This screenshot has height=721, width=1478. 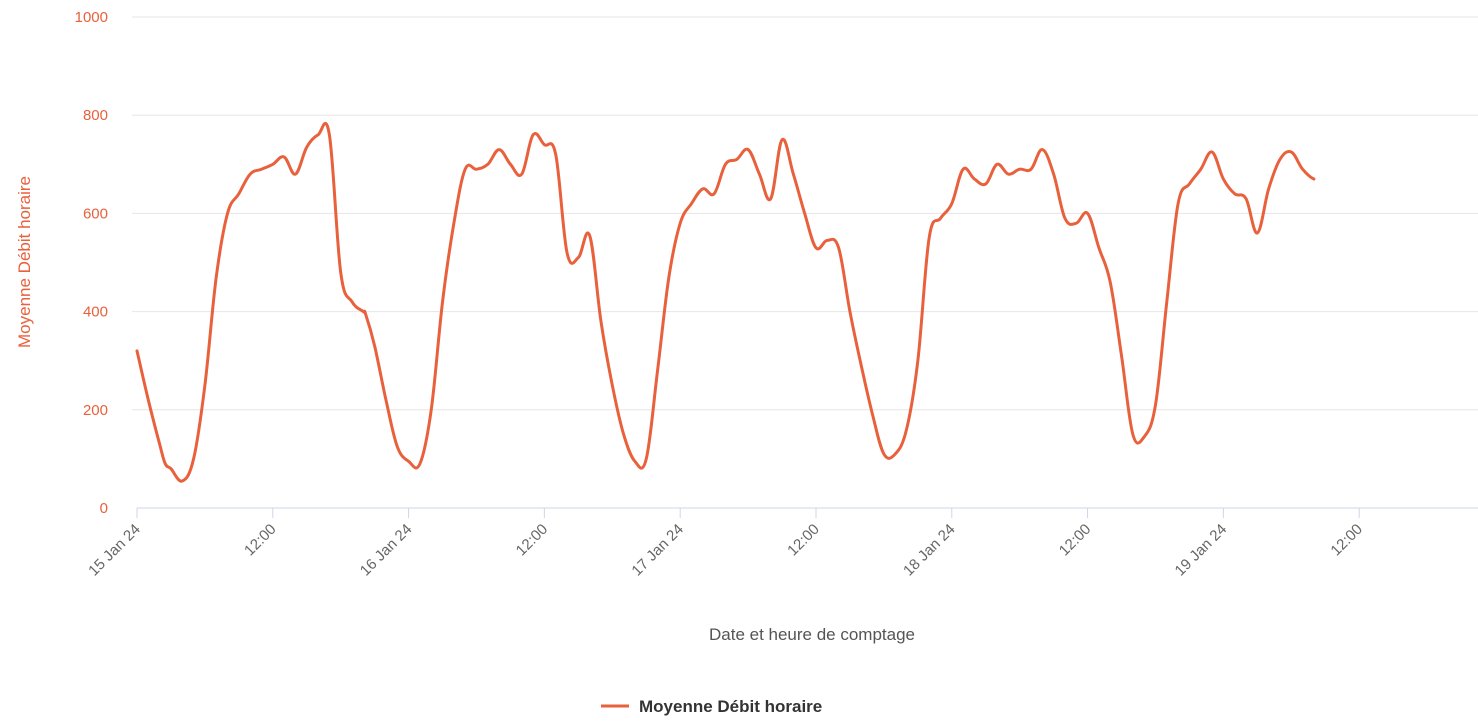 I want to click on x-axis-title: Date et heure de comptage, so click(x=812, y=634).